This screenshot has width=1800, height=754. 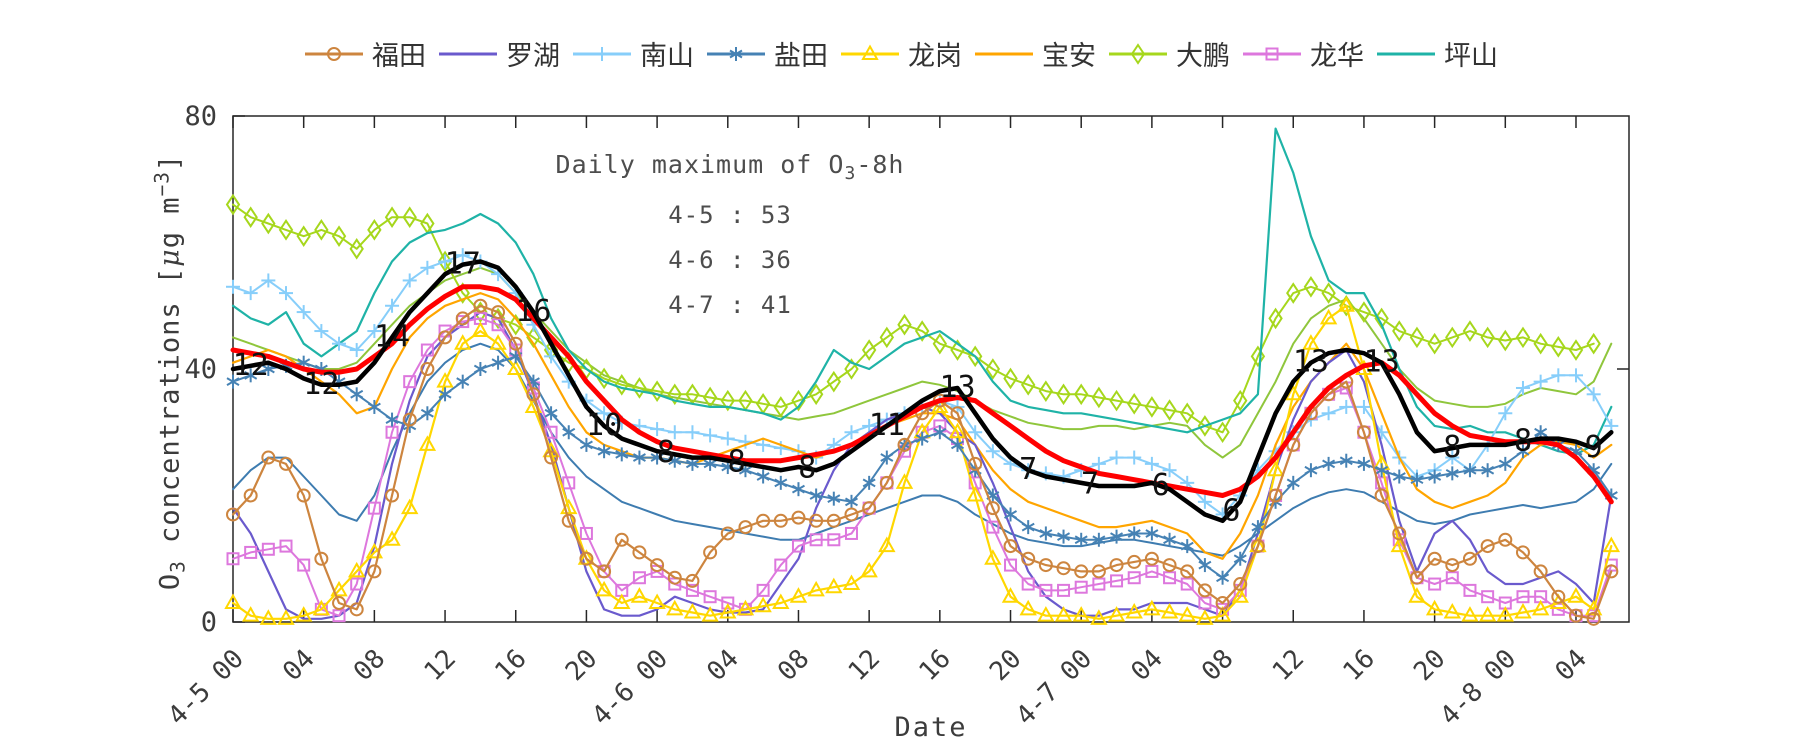 What do you see at coordinates (935, 56) in the screenshot?
I see `legend-label: 龙岗` at bounding box center [935, 56].